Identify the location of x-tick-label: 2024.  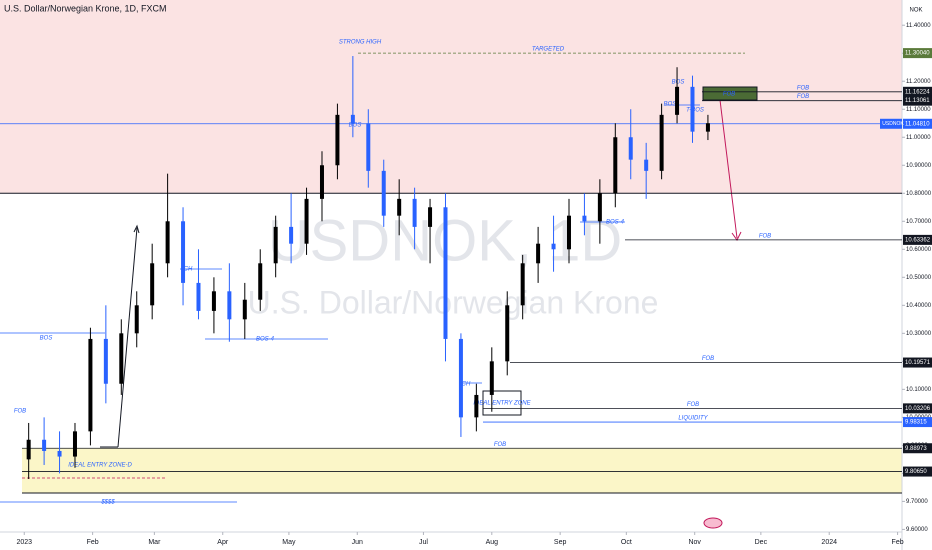
(829, 542).